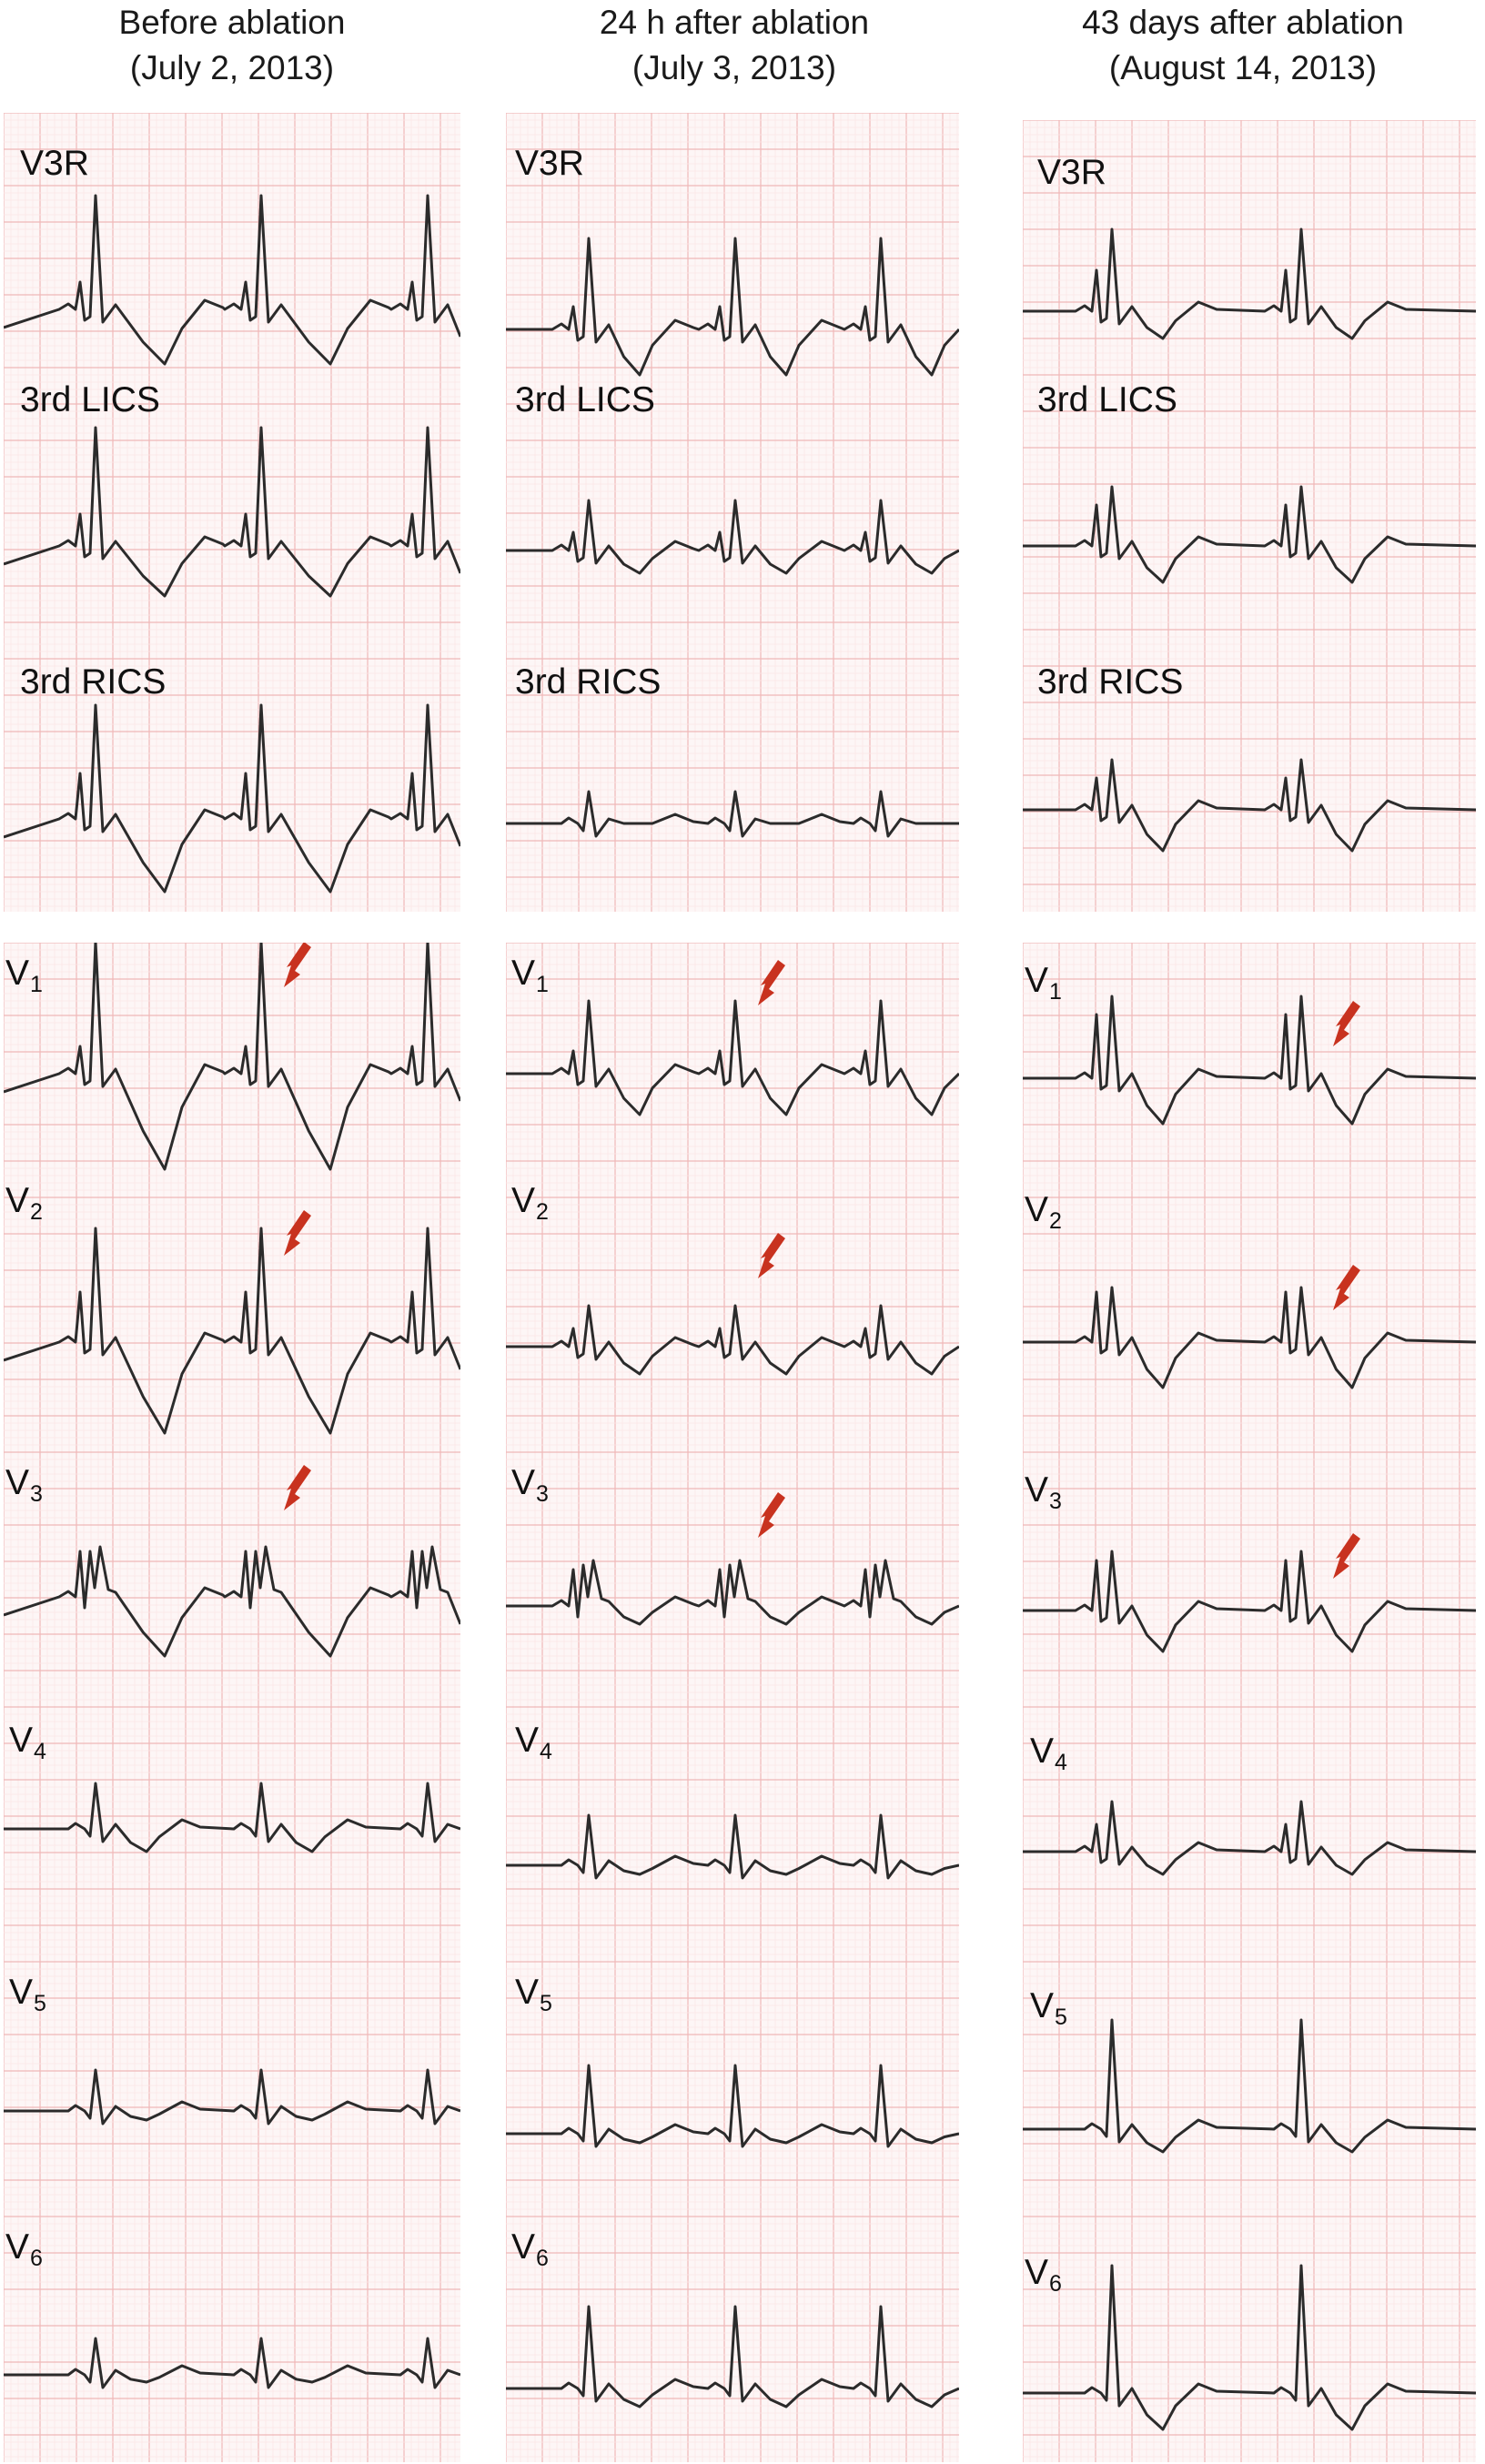  Describe the element at coordinates (1243, 45) in the screenshot. I see `column-title-43days: 43 days after ablation (August 14, 2013)` at that location.